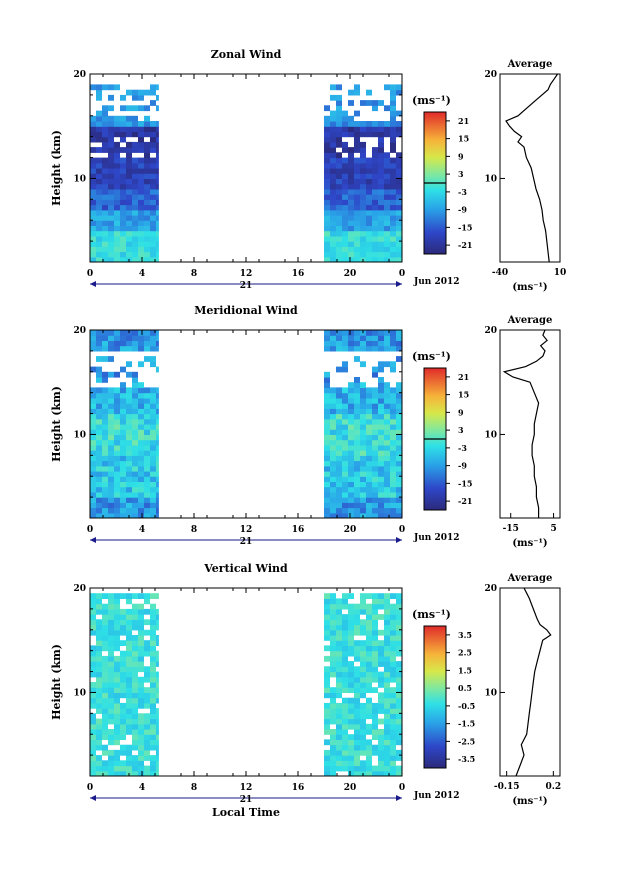  What do you see at coordinates (90, 530) in the screenshot?
I see `x-tick-label: 0` at bounding box center [90, 530].